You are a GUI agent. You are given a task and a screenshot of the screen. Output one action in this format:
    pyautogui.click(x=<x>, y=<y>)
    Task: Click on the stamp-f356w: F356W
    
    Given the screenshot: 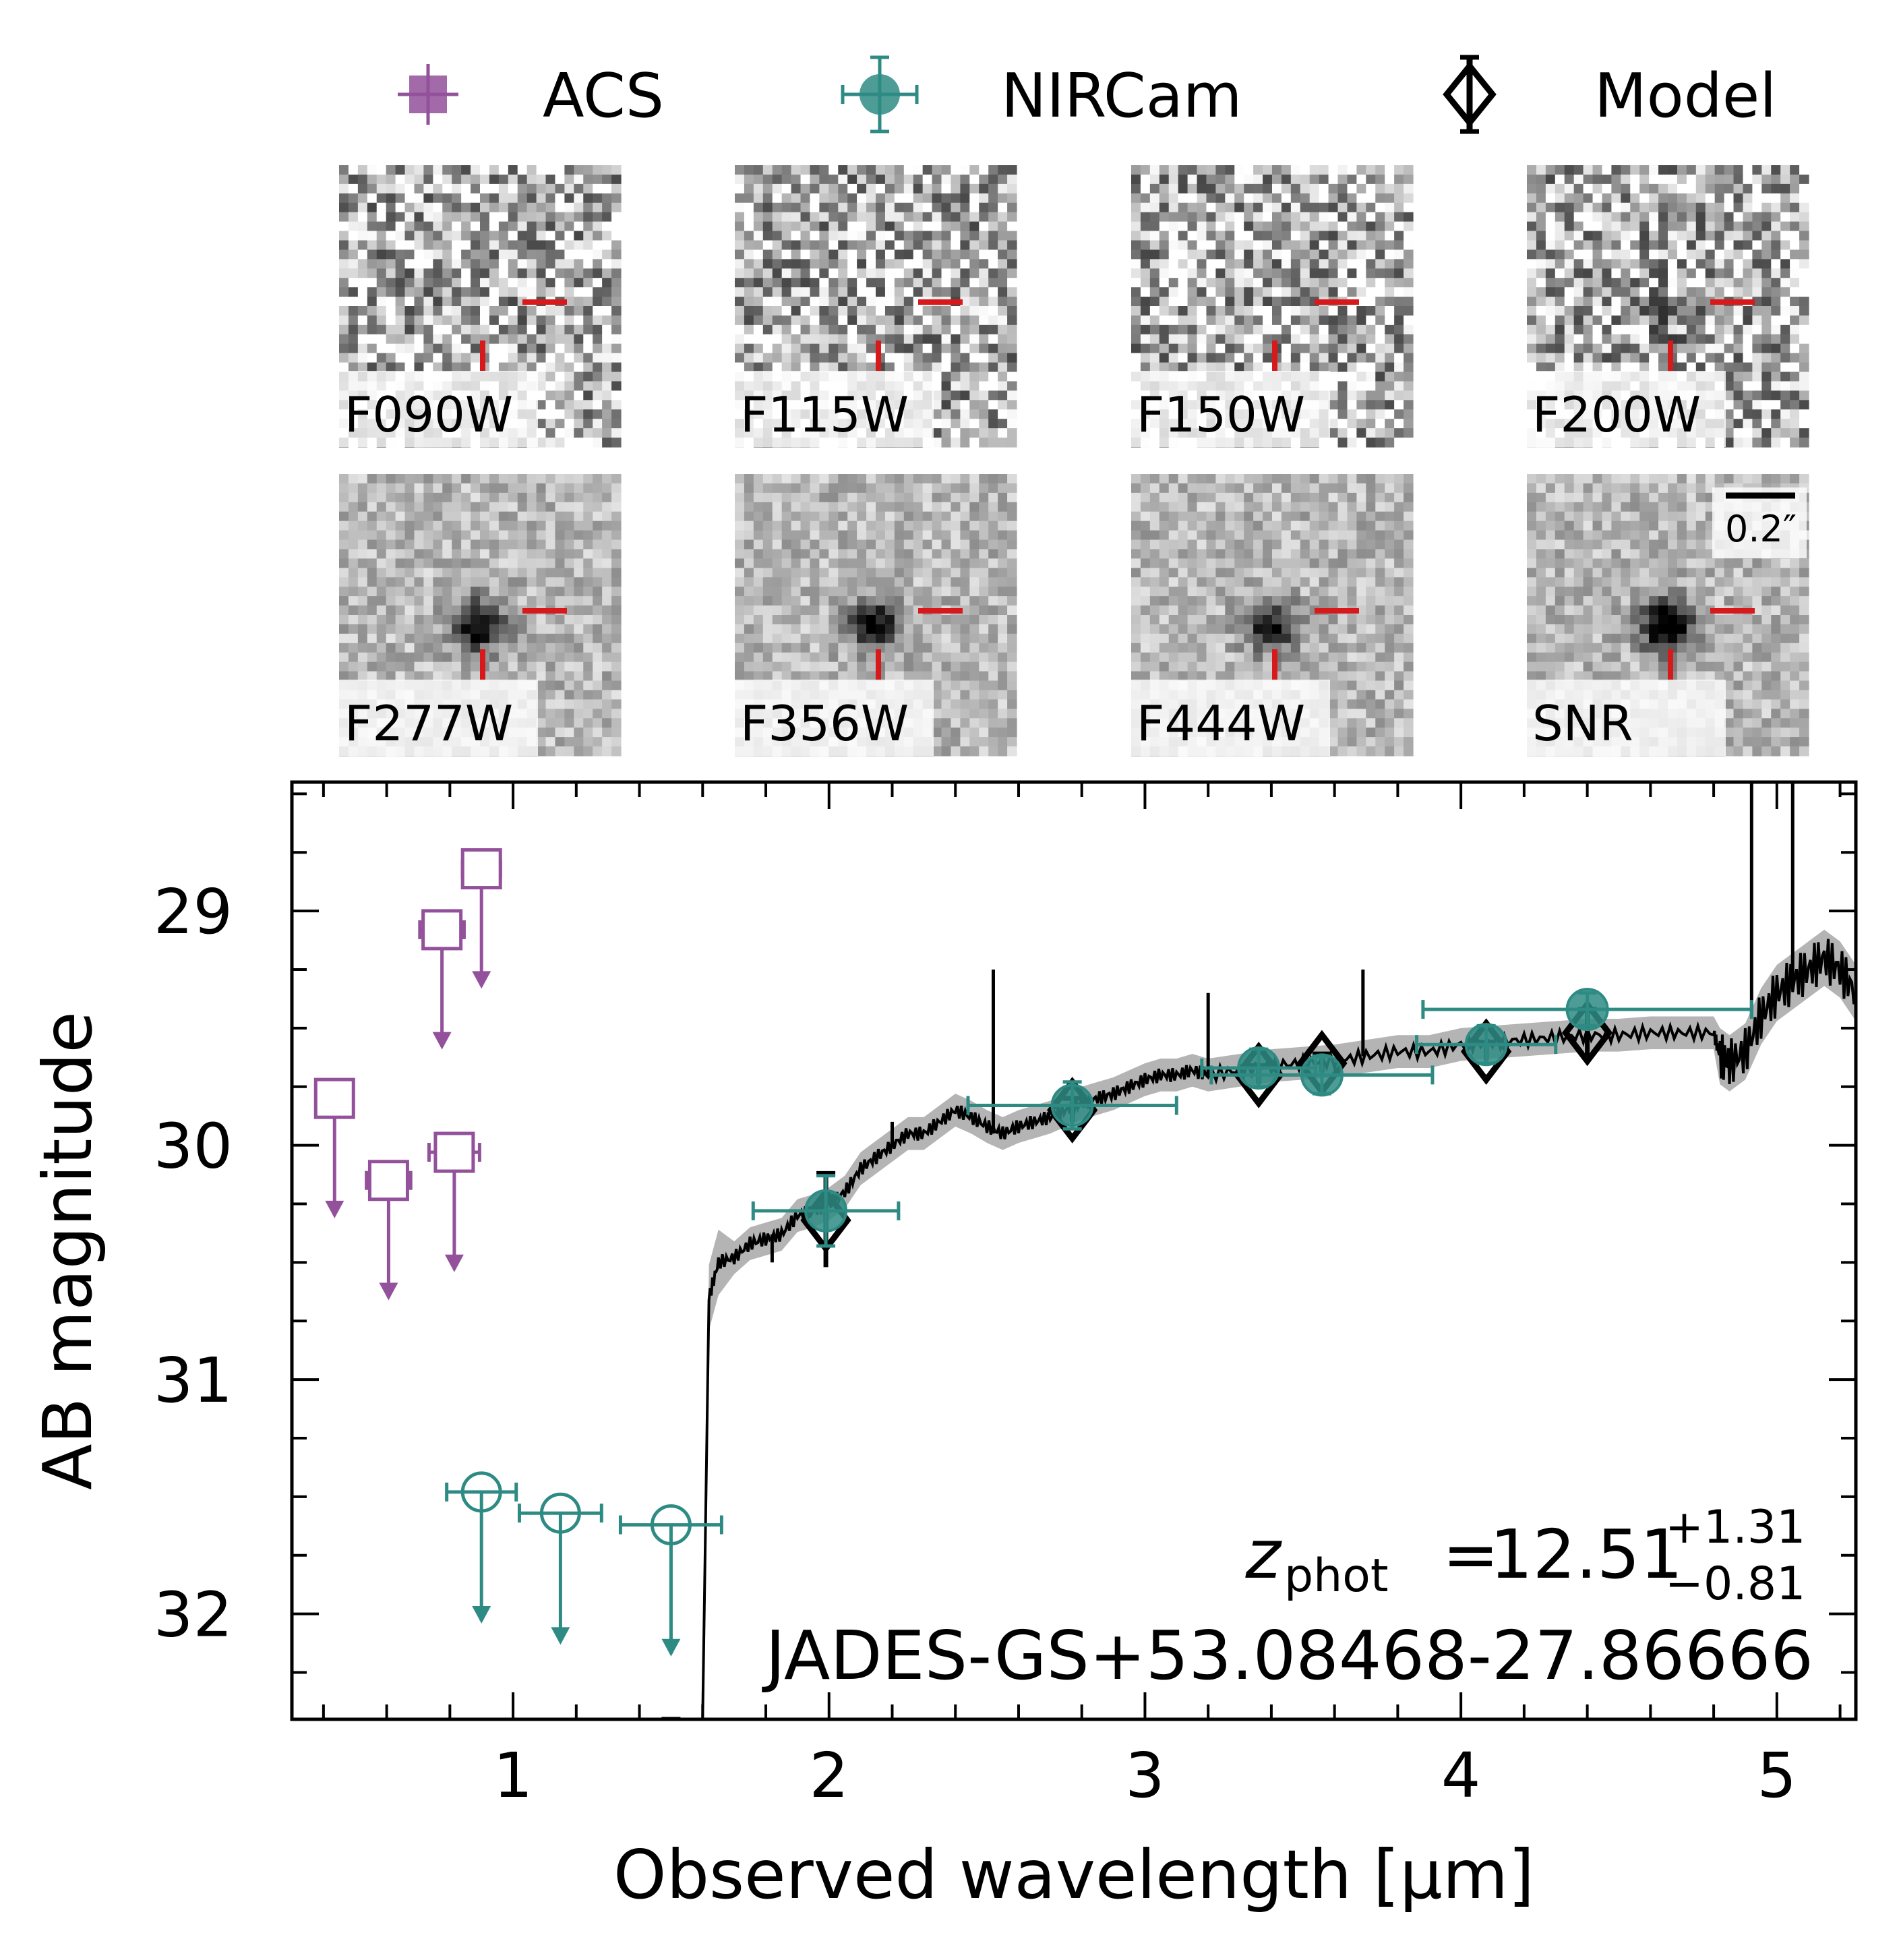 What is the action you would take?
    pyautogui.click(x=876, y=615)
    